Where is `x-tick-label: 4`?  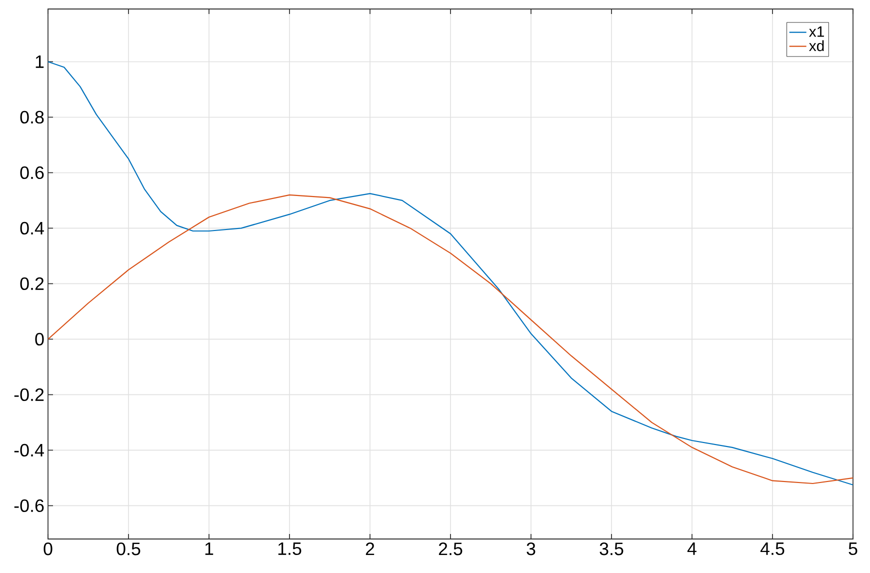 x-tick-label: 4 is located at coordinates (691, 548).